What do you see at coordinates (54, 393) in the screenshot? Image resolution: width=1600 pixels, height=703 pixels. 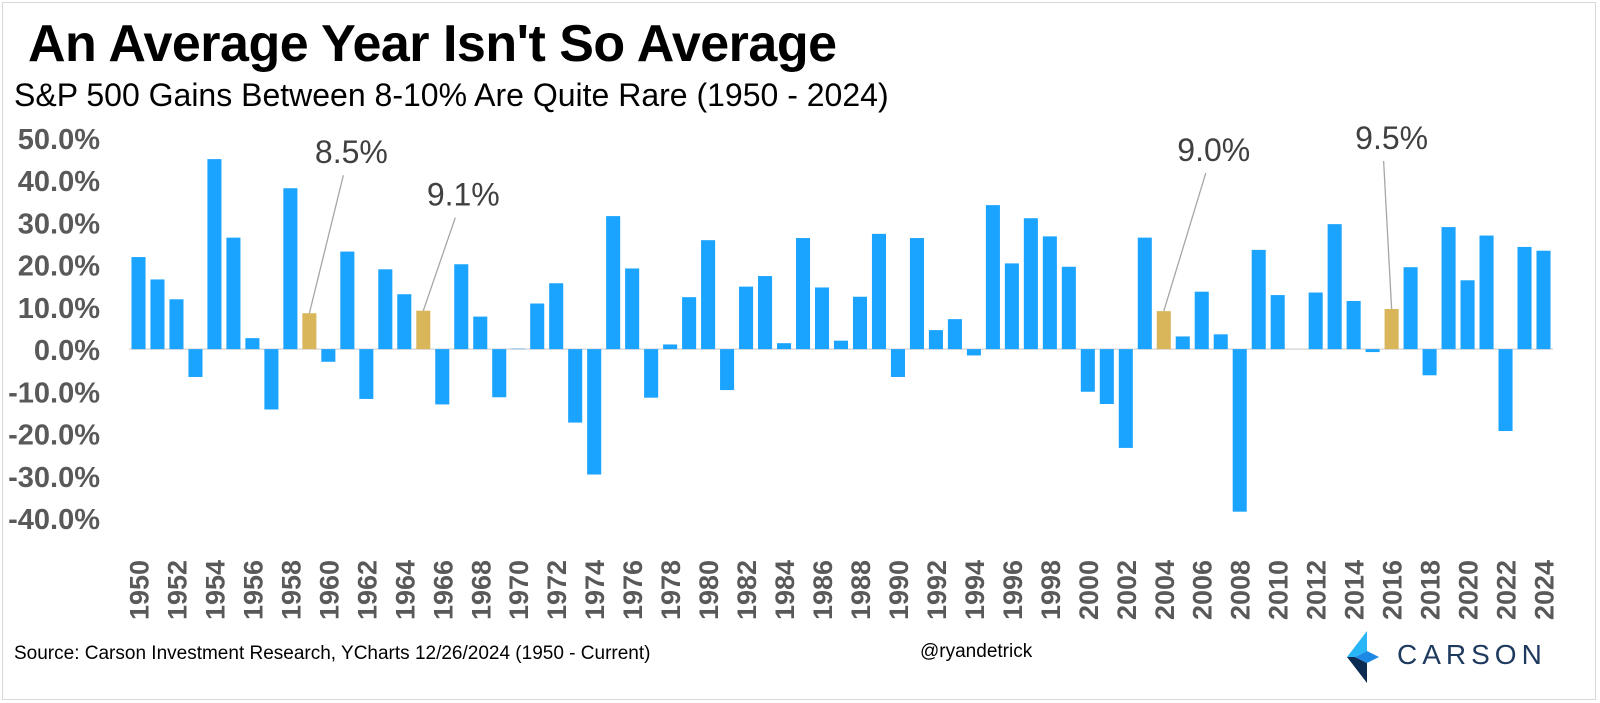 I see `y-tick-label: -10.0%` at bounding box center [54, 393].